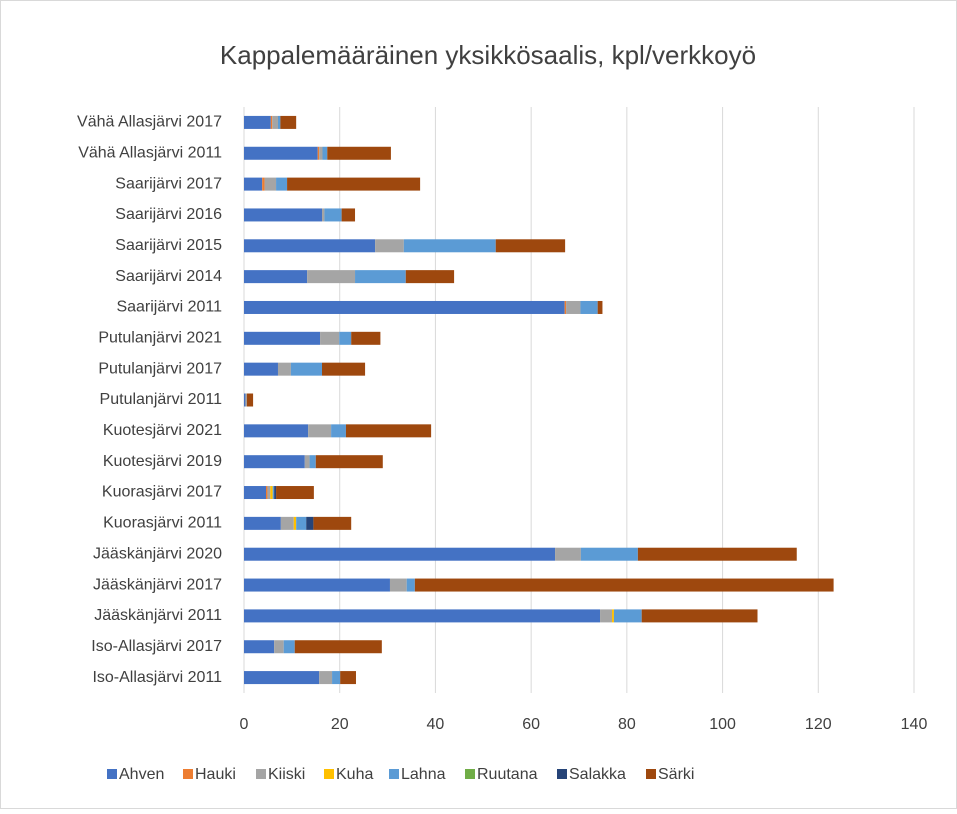  What do you see at coordinates (722, 724) in the screenshot?
I see `x-tick-label: 100` at bounding box center [722, 724].